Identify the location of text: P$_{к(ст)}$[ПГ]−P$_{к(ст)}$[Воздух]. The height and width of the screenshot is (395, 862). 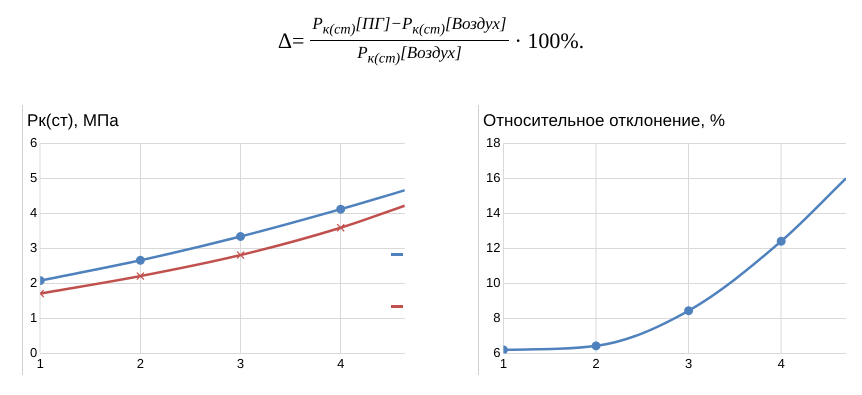
(409, 28).